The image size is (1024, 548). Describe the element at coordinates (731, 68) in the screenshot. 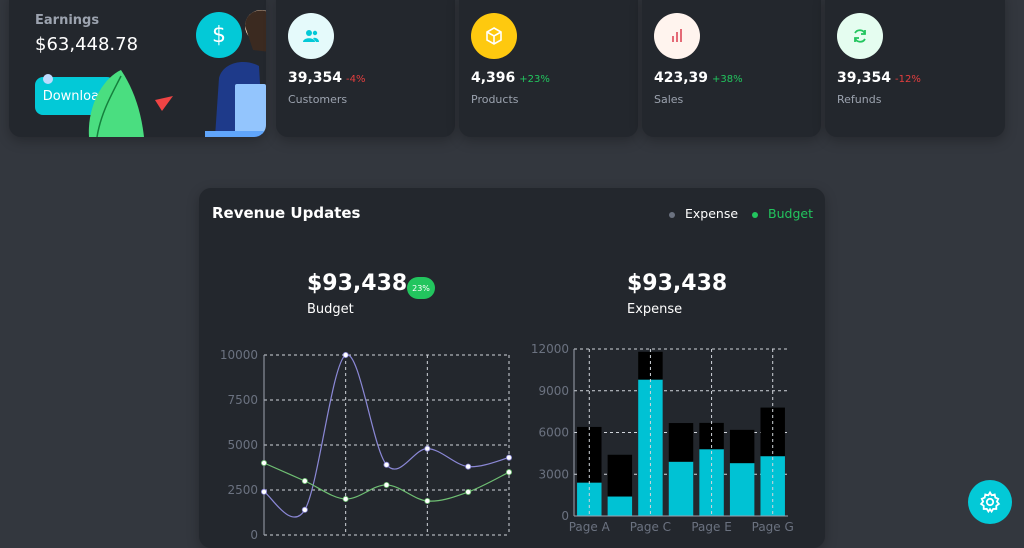

I see `stat-card-sales: 423,39 +38% Sales` at that location.